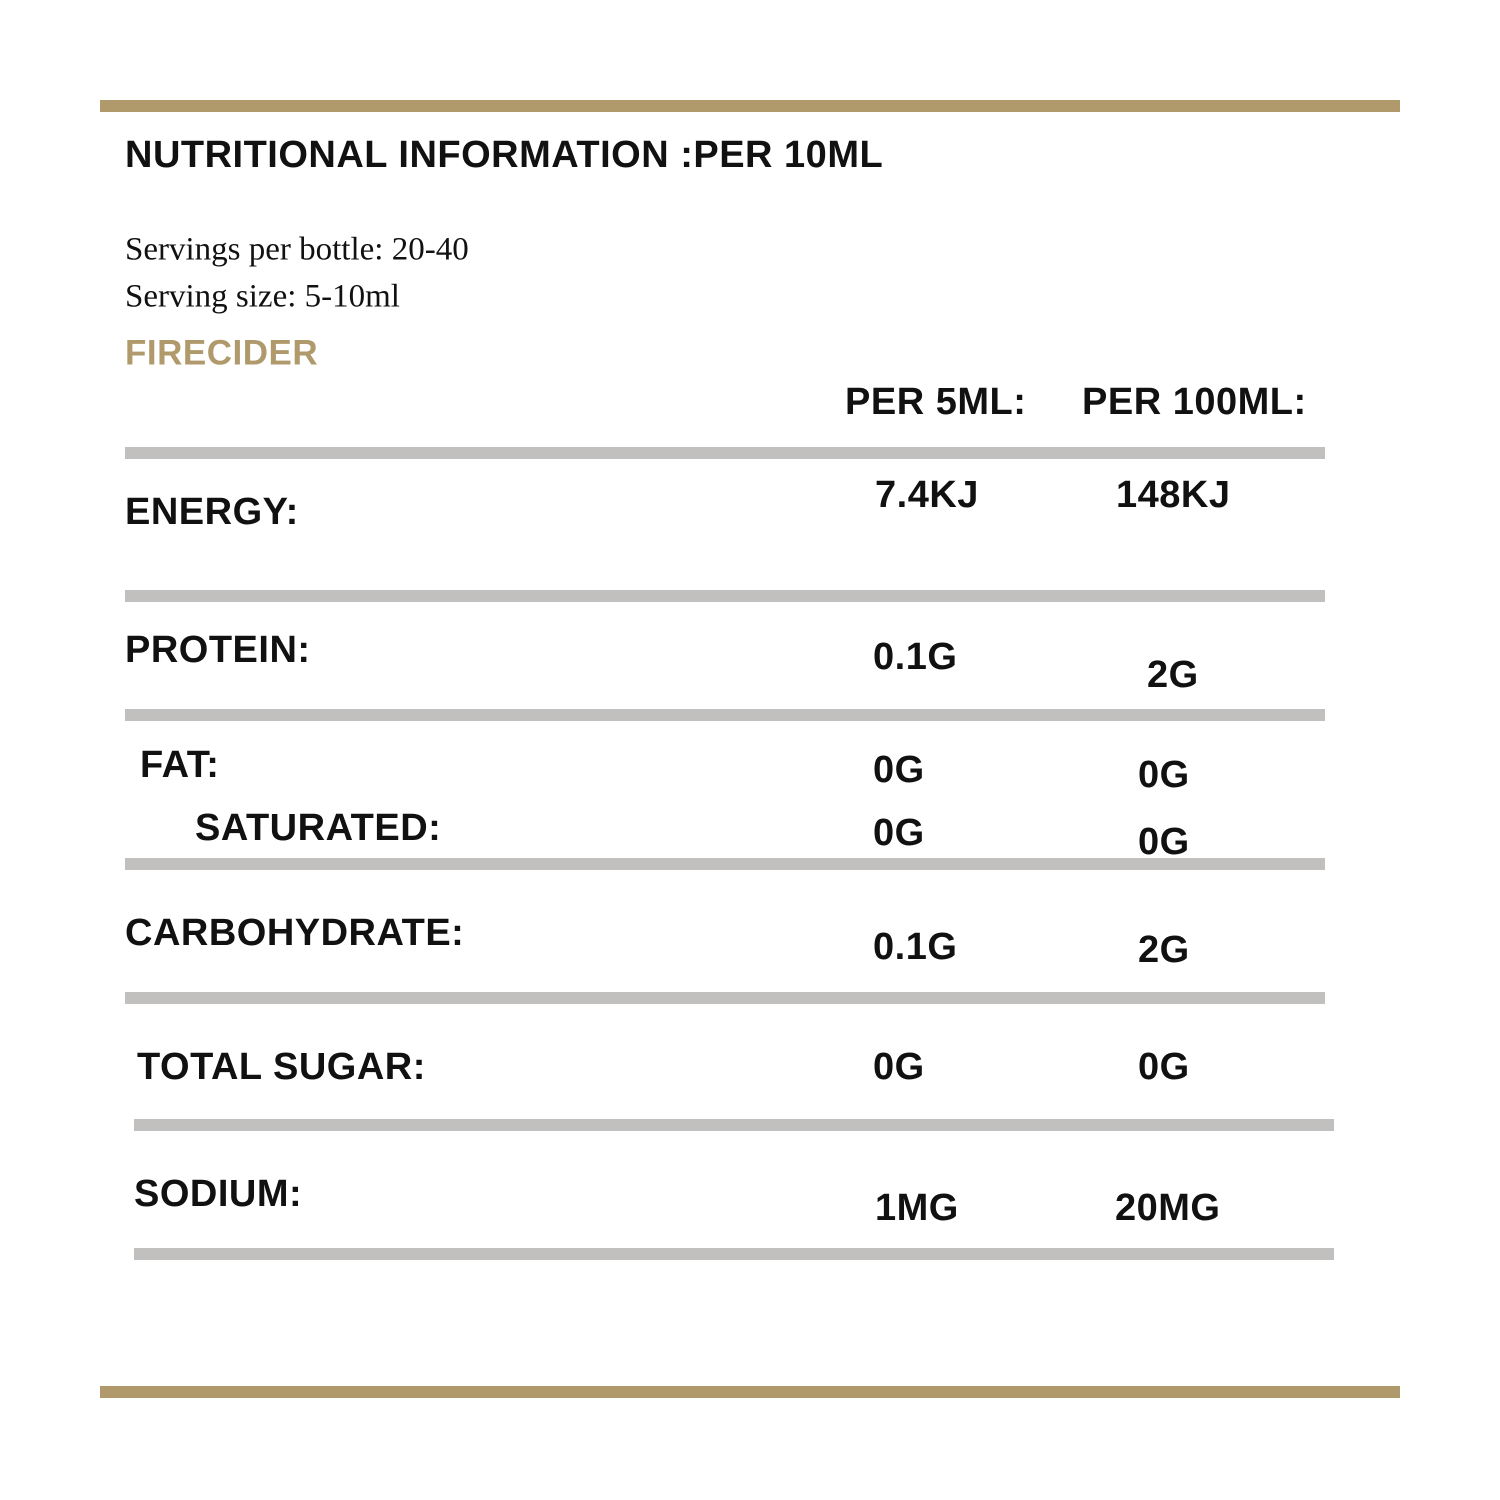 The height and width of the screenshot is (1500, 1500). Describe the element at coordinates (750, 1392) in the screenshot. I see `bottom-rule` at that location.